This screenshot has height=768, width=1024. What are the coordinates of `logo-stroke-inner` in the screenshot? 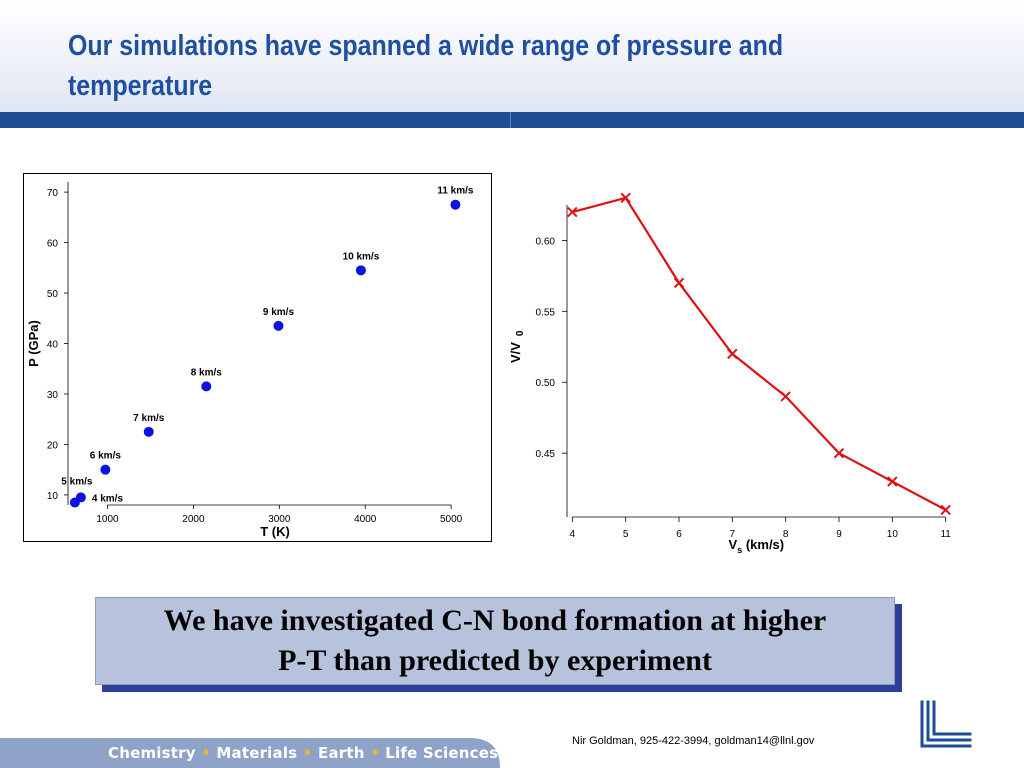 It's located at (952, 718).